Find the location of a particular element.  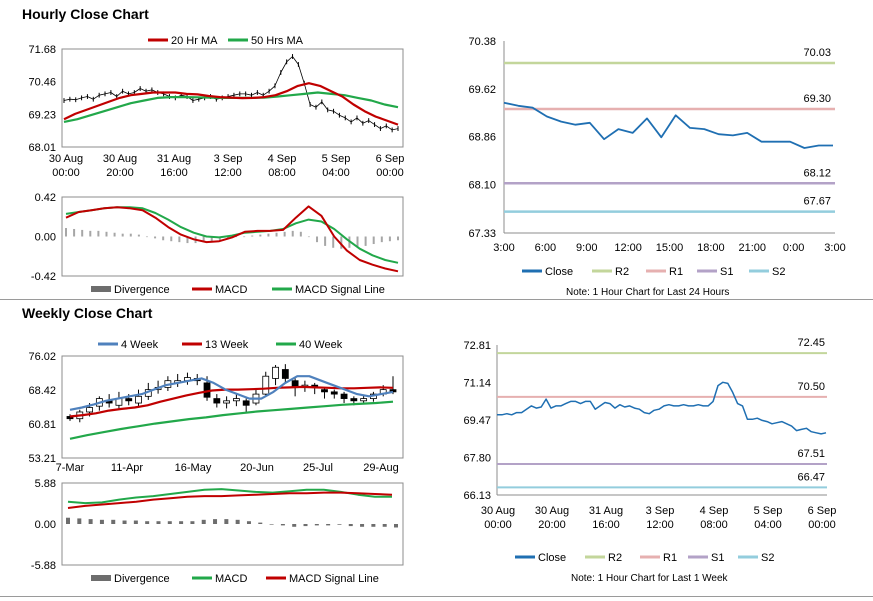

legend-hourly-close-s2-label: S2 is located at coordinates (778, 272).